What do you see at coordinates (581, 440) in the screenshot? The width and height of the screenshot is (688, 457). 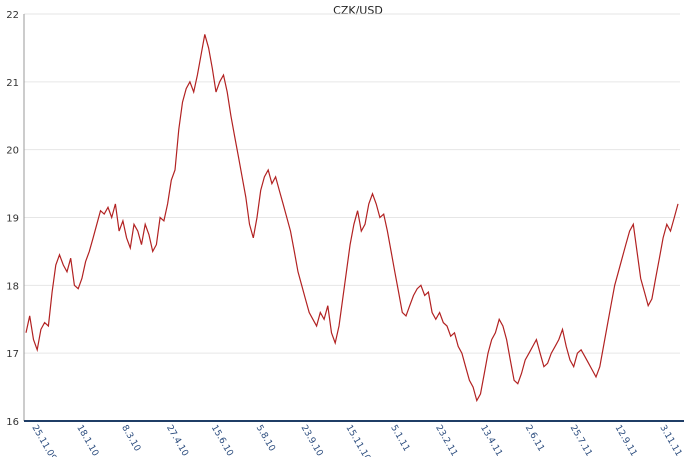 I see `x-tick-label: 25.7.11` at bounding box center [581, 440].